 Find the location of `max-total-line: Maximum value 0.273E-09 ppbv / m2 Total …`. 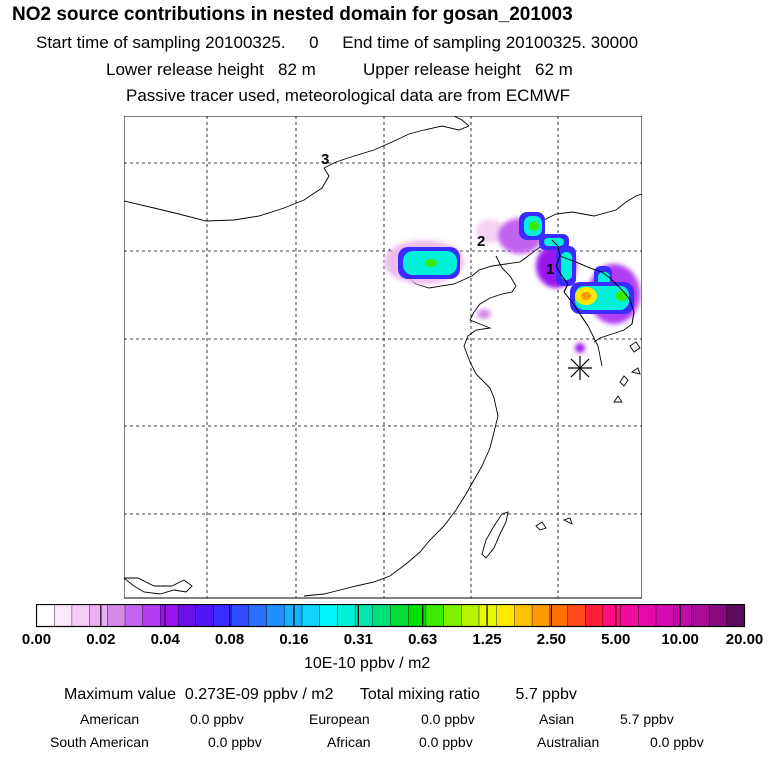

max-total-line: Maximum value 0.273E-09 ppbv / m2 Total … is located at coordinates (320, 695).